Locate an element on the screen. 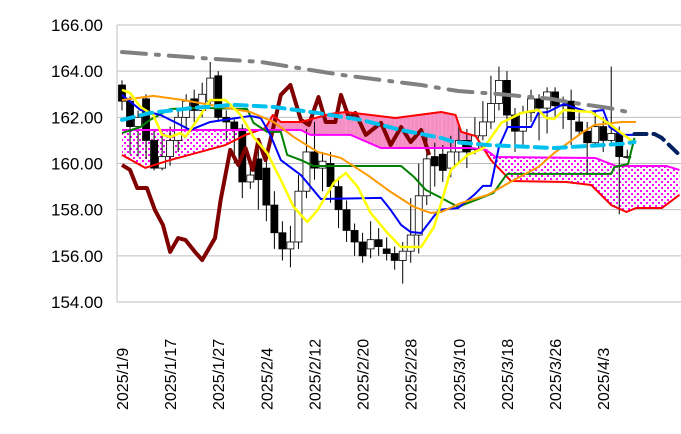 The height and width of the screenshot is (434, 681). x-tick-label: 2025/3/26 is located at coordinates (556, 374).